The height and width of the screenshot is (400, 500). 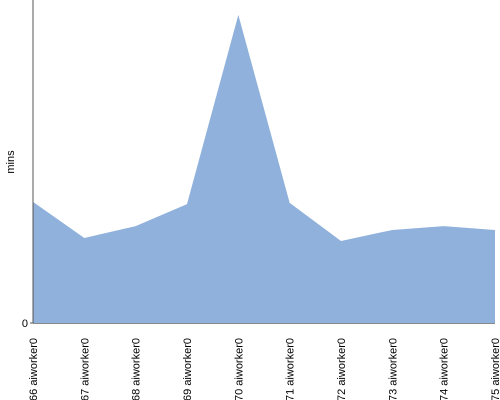 What do you see at coordinates (34, 369) in the screenshot?
I see `x-tick-label: #66 aiworker0` at bounding box center [34, 369].